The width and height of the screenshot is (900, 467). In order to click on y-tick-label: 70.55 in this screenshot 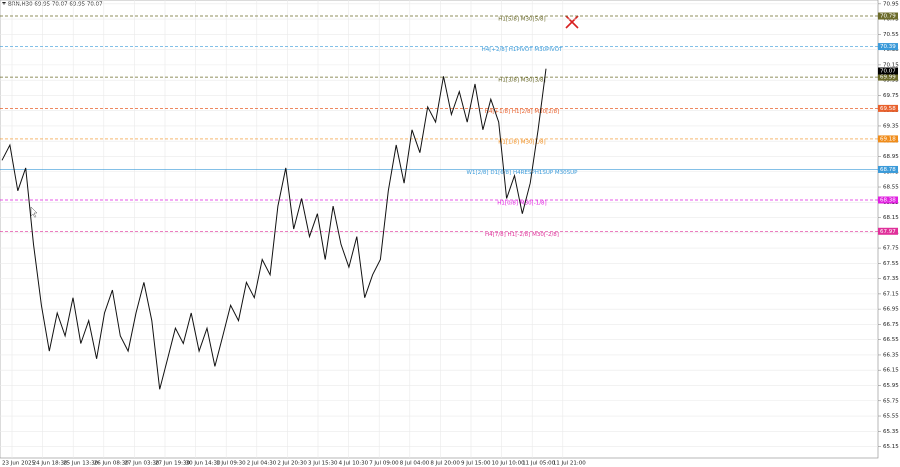, I will do `click(891, 35)`.